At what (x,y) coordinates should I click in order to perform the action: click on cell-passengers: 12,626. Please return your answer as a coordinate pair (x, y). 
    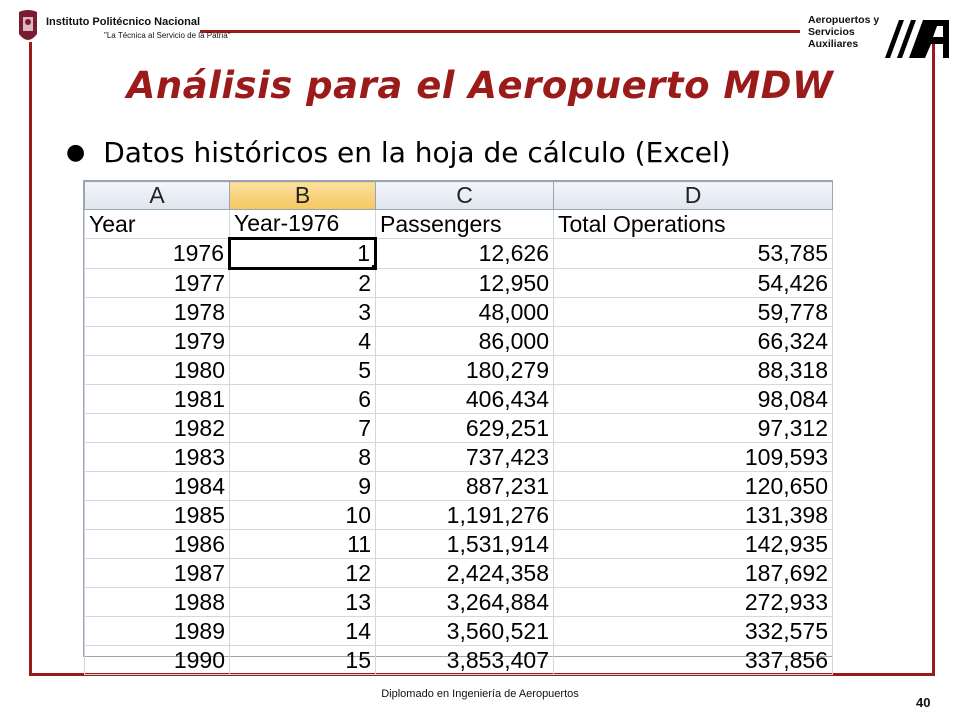
    Looking at the image, I should click on (464, 253).